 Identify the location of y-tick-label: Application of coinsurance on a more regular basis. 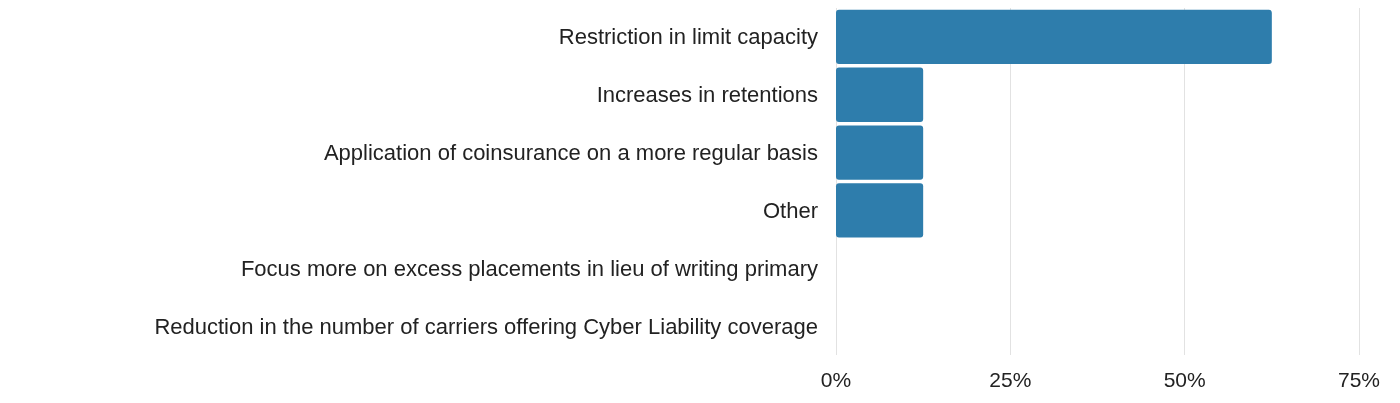
(570, 153).